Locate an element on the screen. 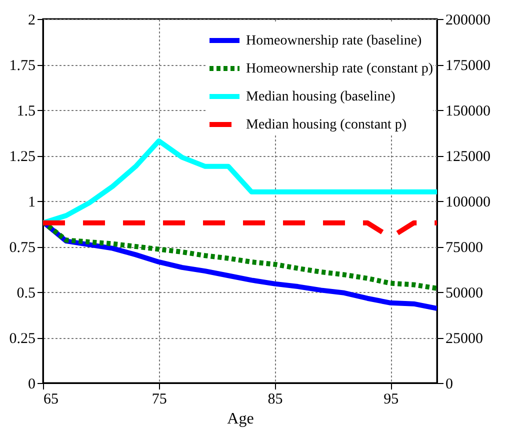  y-tick-label: 0.25 is located at coordinates (22, 339).